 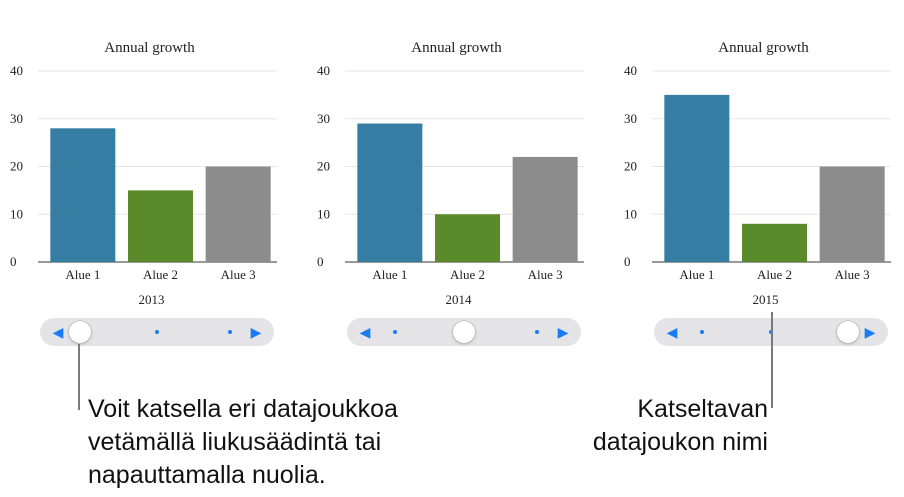 I want to click on callout-line-text: datajoukon nimi, so click(x=680, y=442).